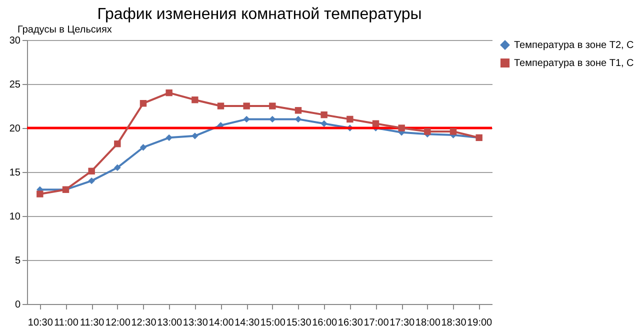  Describe the element at coordinates (351, 322) in the screenshot. I see `x-tick-label: 16:30` at that location.